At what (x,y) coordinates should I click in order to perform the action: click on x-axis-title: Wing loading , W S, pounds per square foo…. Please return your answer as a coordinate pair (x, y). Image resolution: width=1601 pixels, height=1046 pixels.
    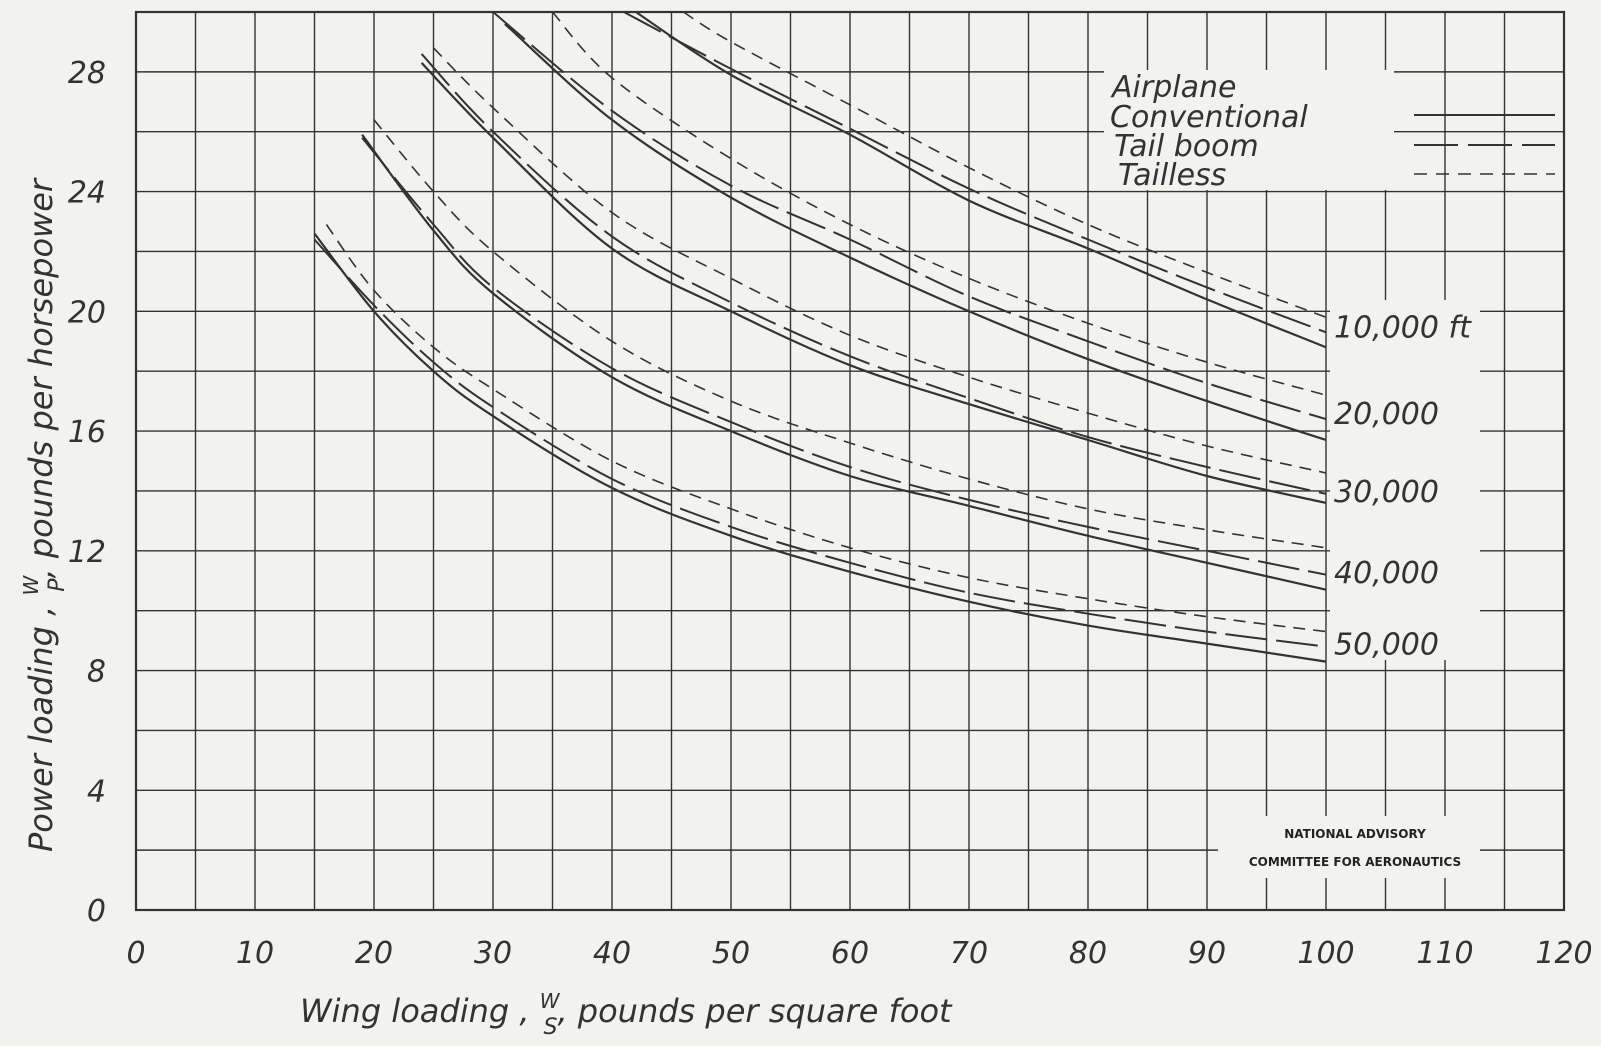
    Looking at the image, I should click on (626, 1014).